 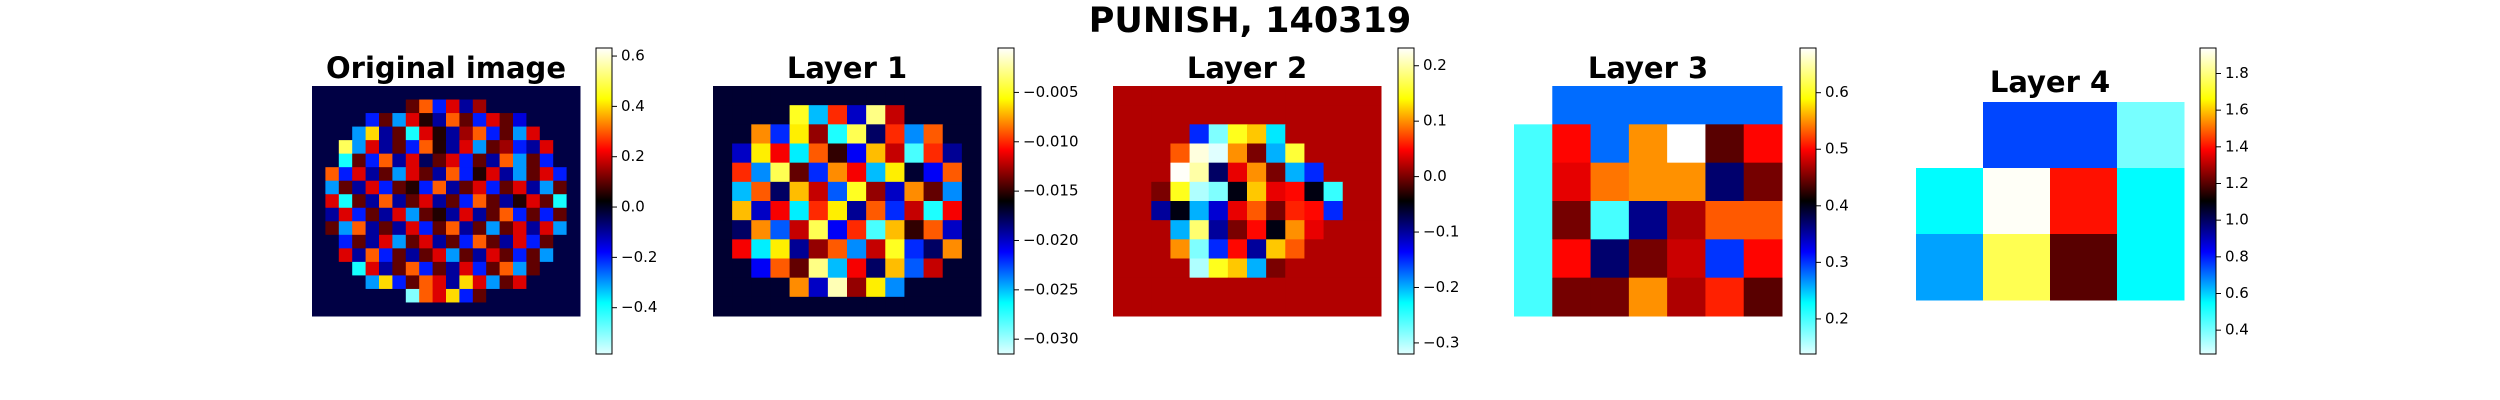 I want to click on colorbar, so click(x=1006, y=201).